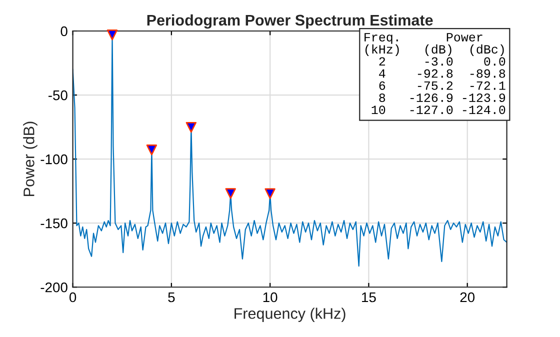 The height and width of the screenshot is (337, 560). What do you see at coordinates (290, 315) in the screenshot?
I see `x-axis-title: Frequency (kHz)` at bounding box center [290, 315].